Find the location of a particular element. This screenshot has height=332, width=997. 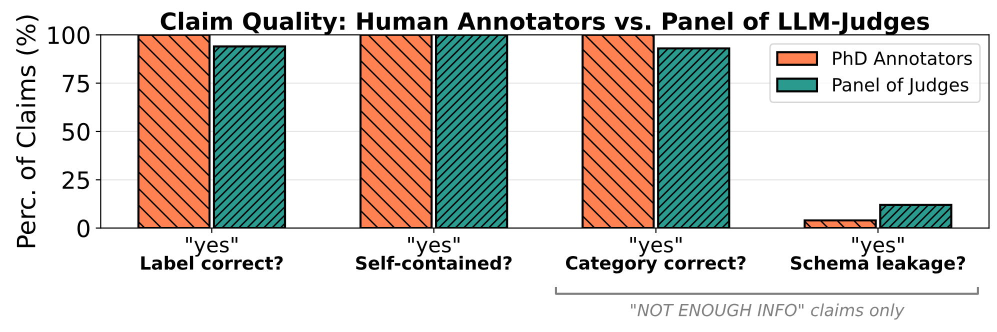

legend-label: Panel of Judges is located at coordinates (900, 87).